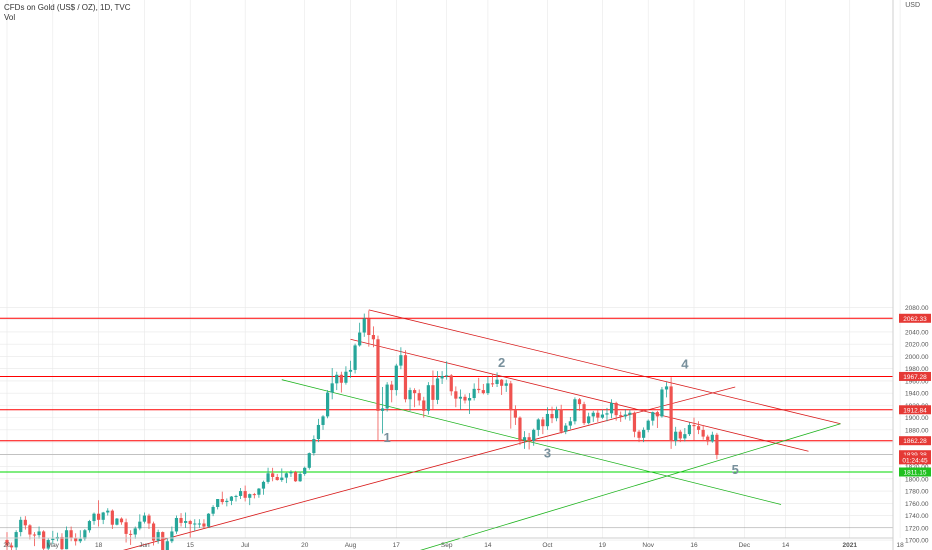 This screenshot has height=550, width=932. Describe the element at coordinates (917, 516) in the screenshot. I see `price-axis-label: 1740.00` at that location.